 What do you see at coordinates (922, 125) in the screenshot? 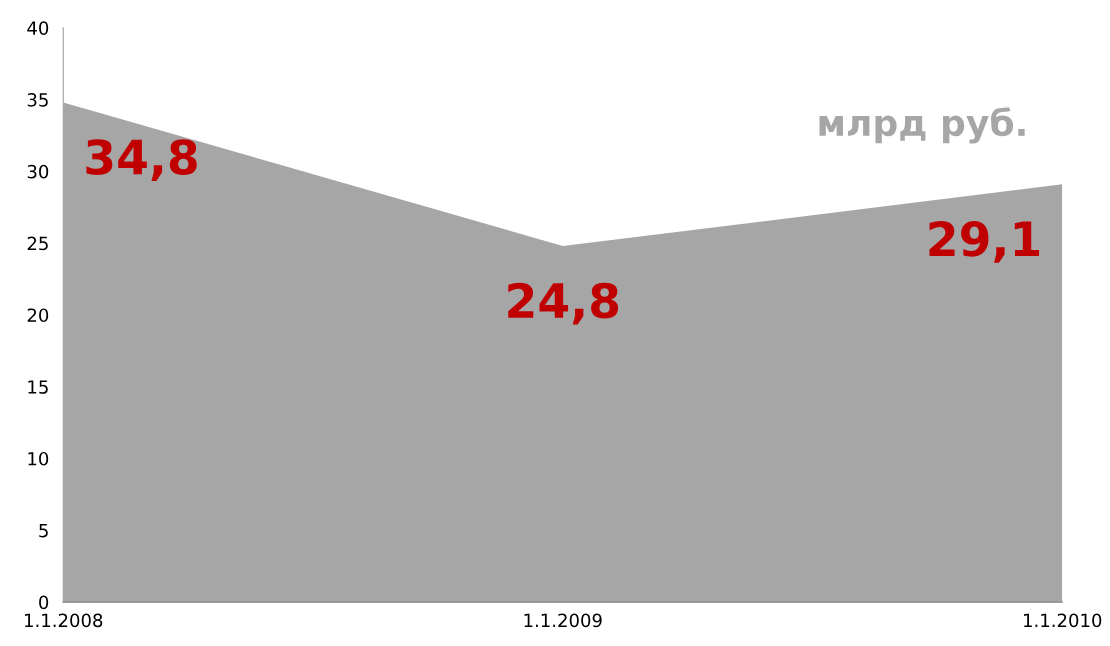
I see `annotation: млрд руб.` at bounding box center [922, 125].